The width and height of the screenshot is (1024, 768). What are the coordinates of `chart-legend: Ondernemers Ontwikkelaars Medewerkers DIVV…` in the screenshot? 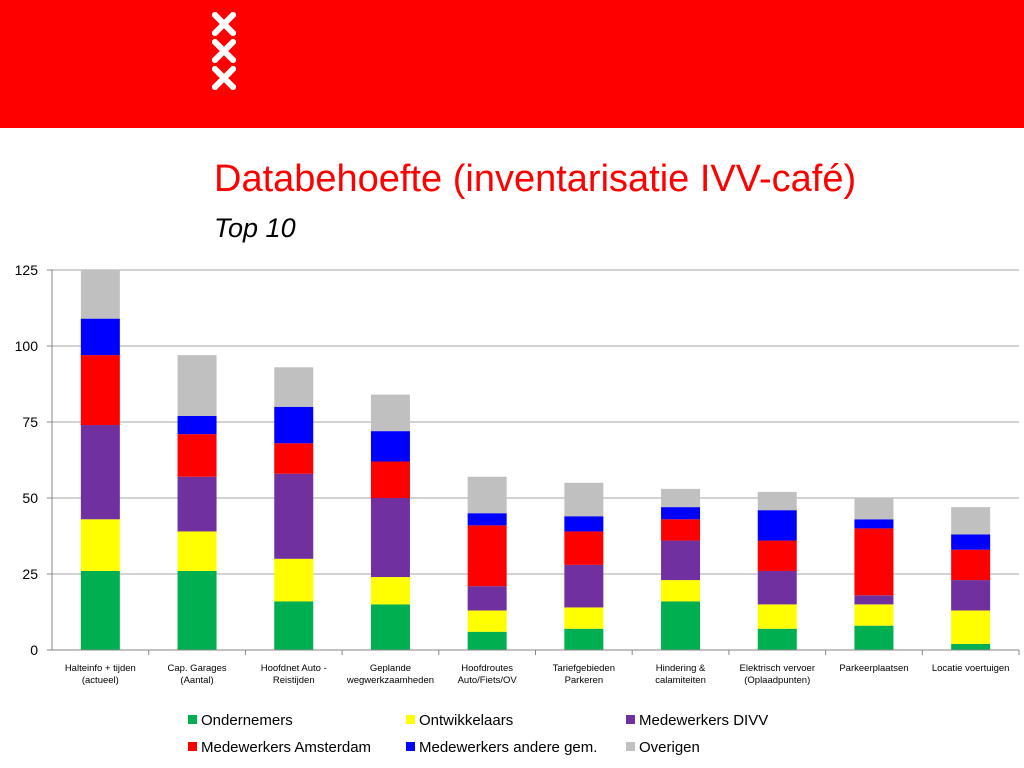 It's located at (478, 734).